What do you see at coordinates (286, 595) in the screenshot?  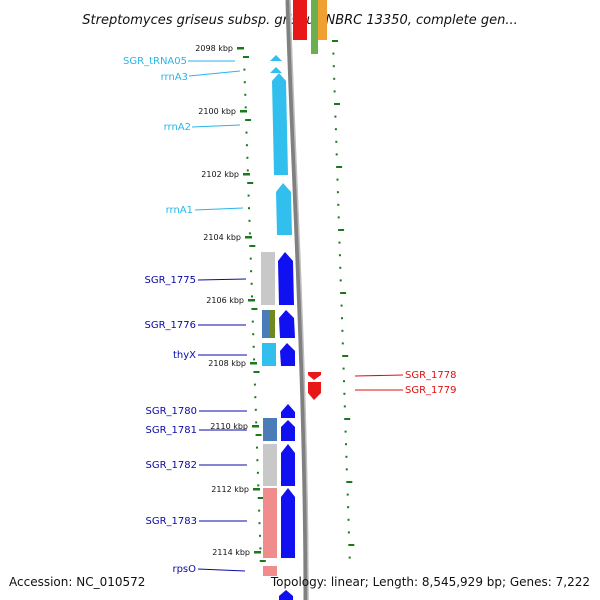 I see `gene-rpsO` at bounding box center [286, 595].